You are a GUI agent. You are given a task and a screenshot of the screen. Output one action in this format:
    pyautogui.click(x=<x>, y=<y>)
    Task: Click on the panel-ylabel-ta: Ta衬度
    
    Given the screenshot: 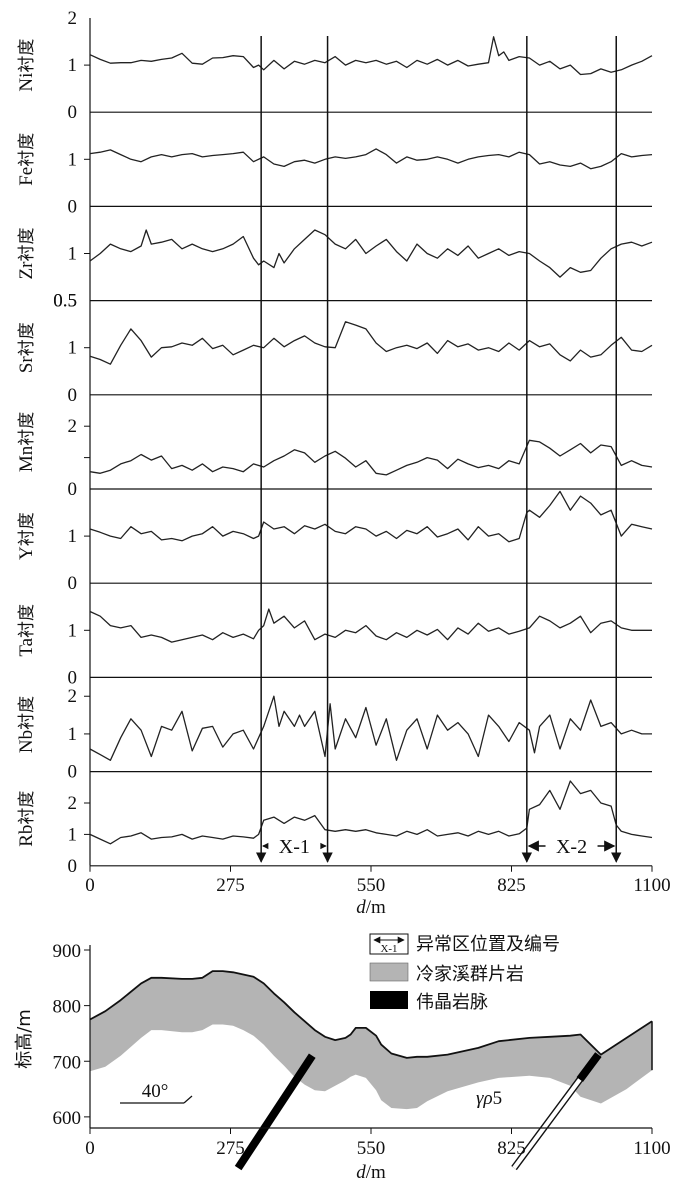 What is the action you would take?
    pyautogui.click(x=26, y=630)
    